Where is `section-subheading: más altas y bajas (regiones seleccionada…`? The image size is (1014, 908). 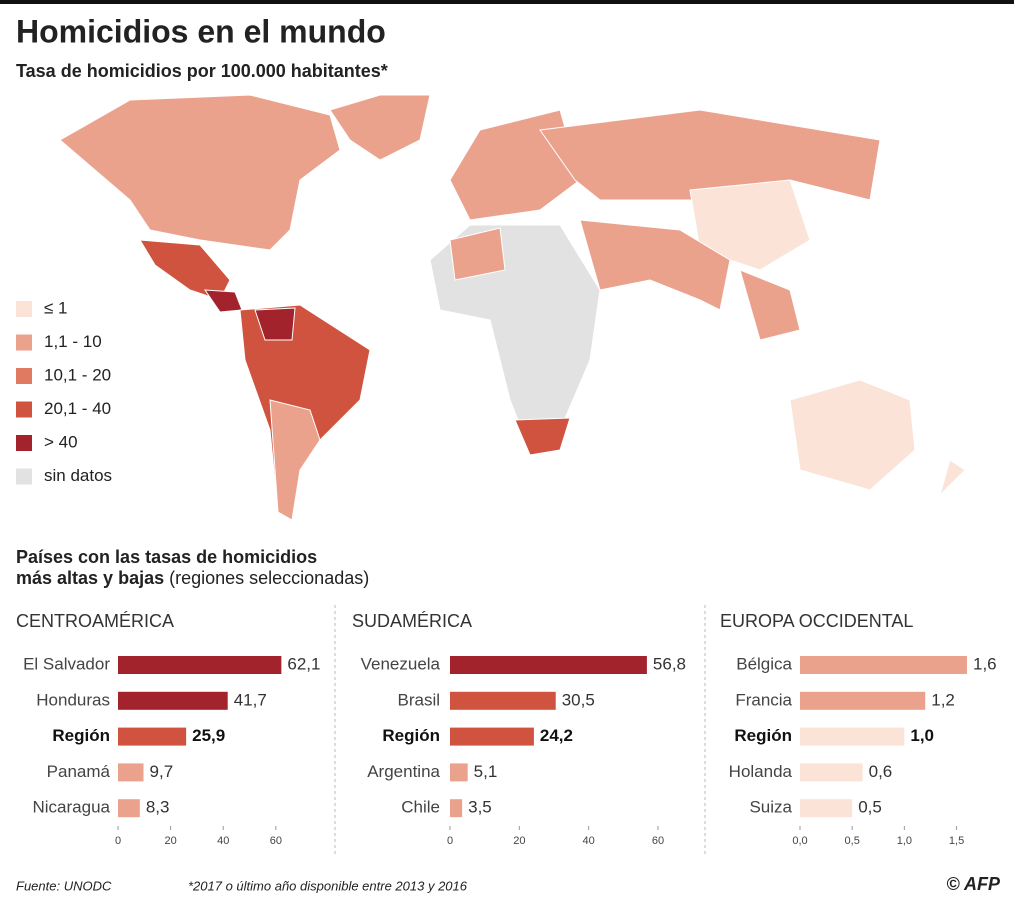
section-subheading: más altas y bajas (regiones seleccionada… is located at coordinates (192, 578).